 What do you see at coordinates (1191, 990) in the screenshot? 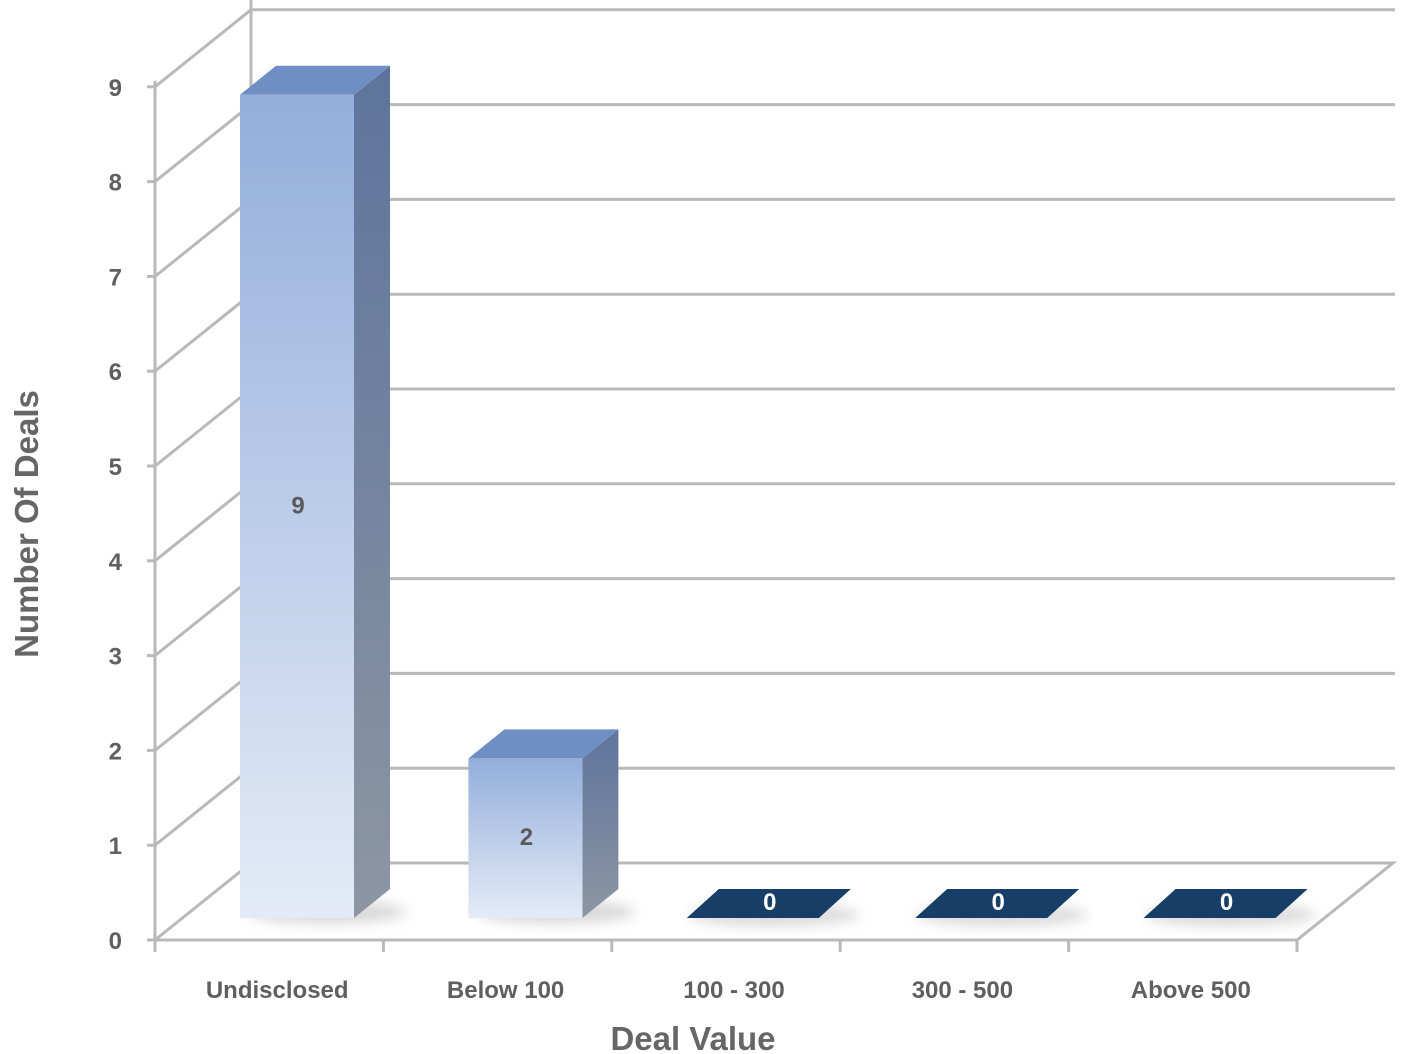
I see `x-tick-label: Above 500` at bounding box center [1191, 990].